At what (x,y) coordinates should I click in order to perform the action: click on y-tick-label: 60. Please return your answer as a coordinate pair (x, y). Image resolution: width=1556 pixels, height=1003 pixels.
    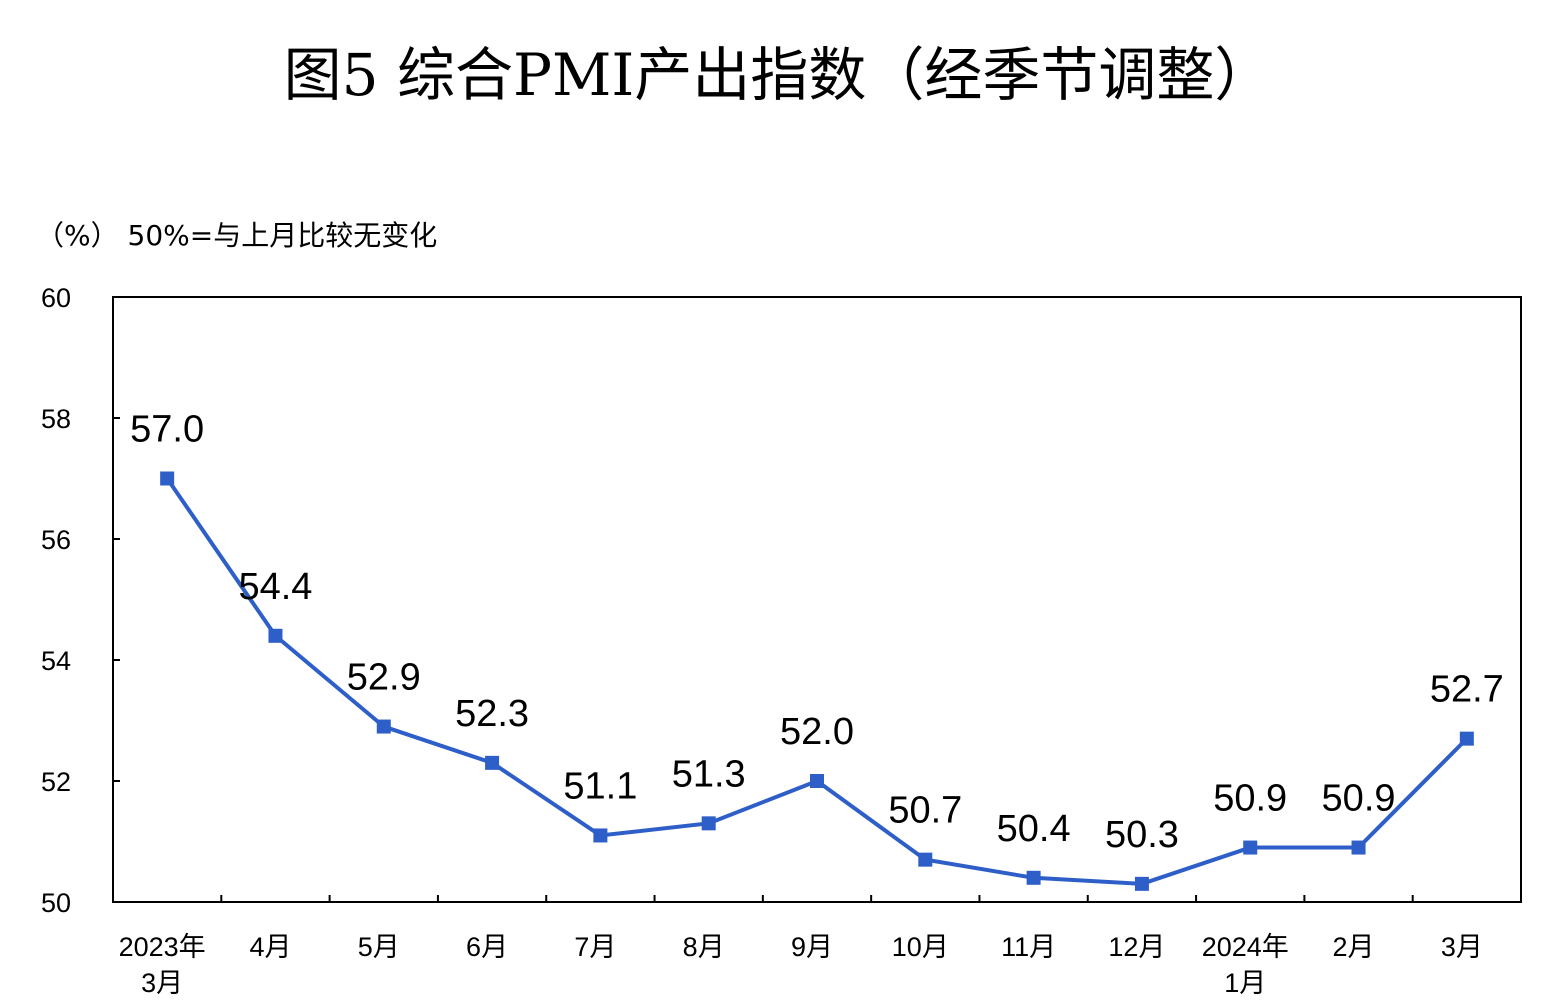
    Looking at the image, I should click on (56, 298).